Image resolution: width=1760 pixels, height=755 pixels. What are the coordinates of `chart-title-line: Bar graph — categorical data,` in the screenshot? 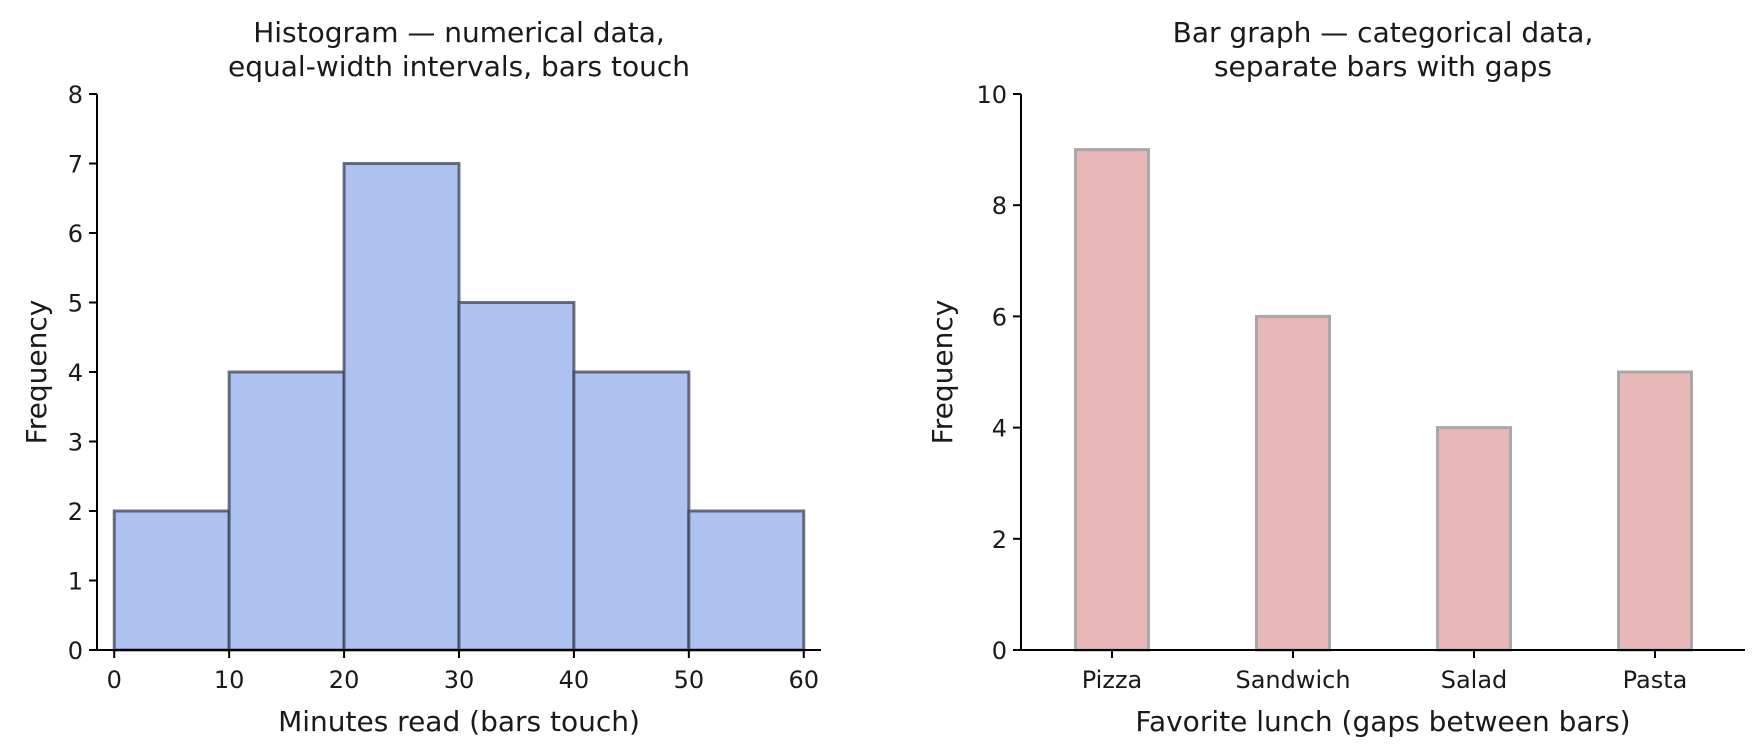 It's located at (1383, 32).